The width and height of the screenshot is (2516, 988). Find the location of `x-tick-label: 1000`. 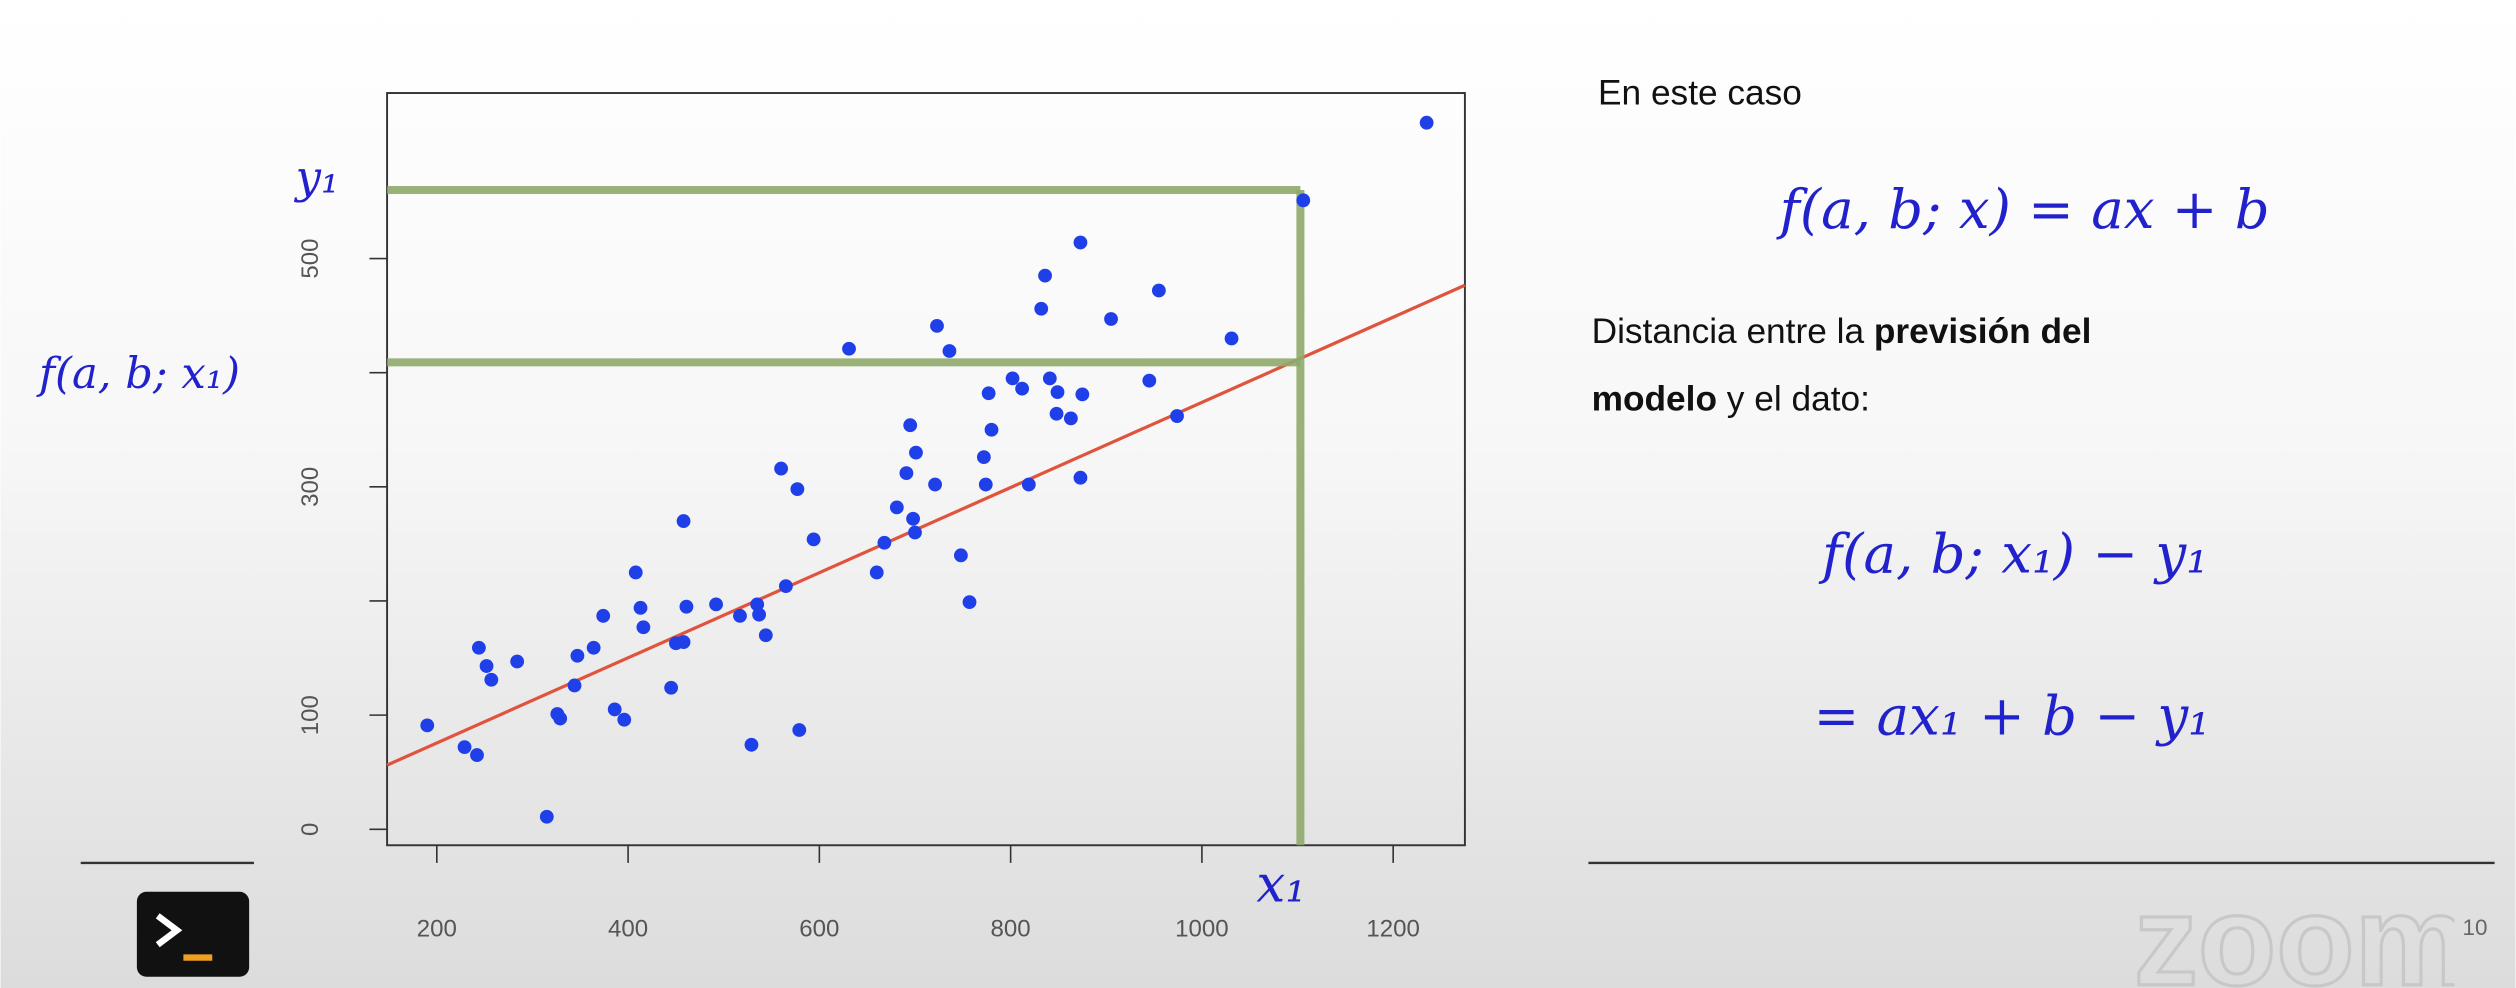

x-tick-label: 1000 is located at coordinates (1202, 929).